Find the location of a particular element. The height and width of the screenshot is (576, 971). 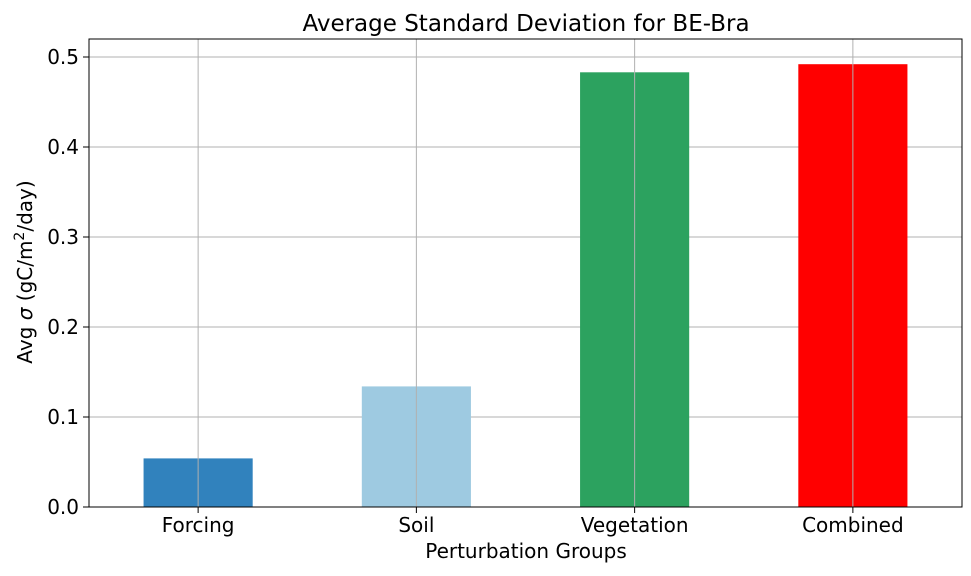

chart-title: Average Standard Deviation for BE-Bra is located at coordinates (525, 24).